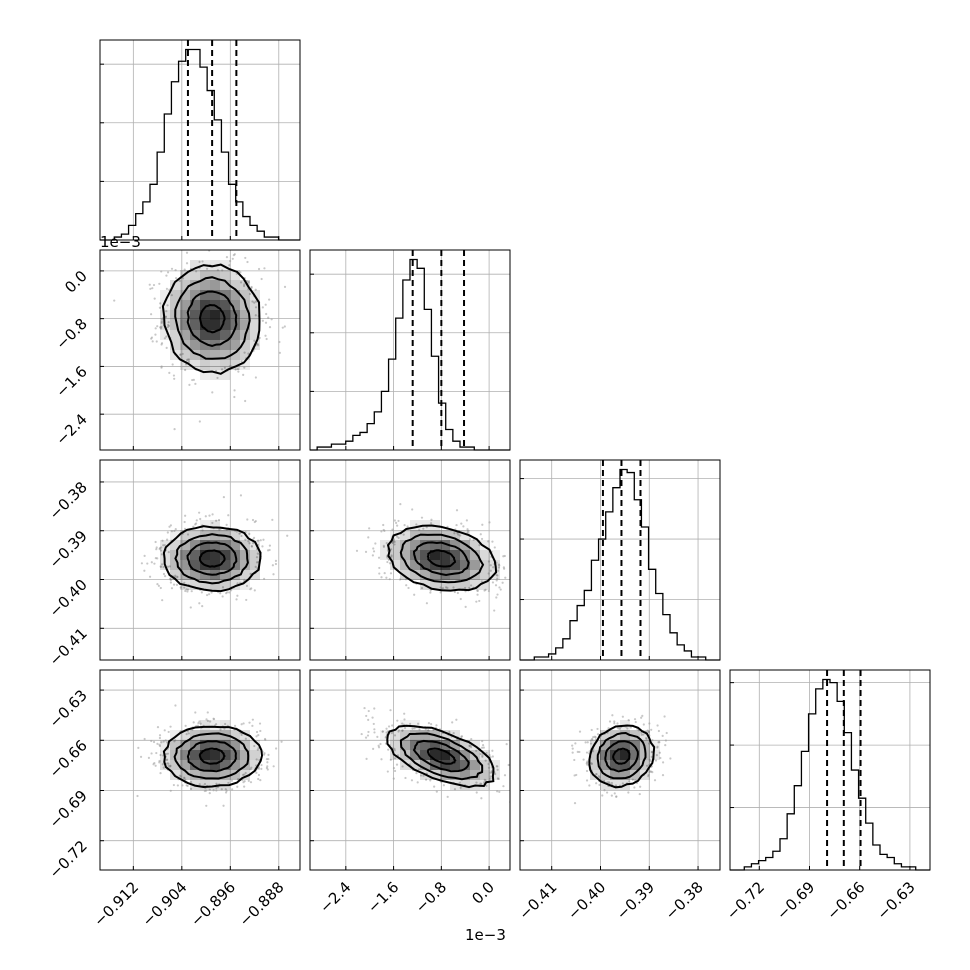  What do you see at coordinates (485, 935) in the screenshot?
I see `x-offset-label: 1e−3` at bounding box center [485, 935].